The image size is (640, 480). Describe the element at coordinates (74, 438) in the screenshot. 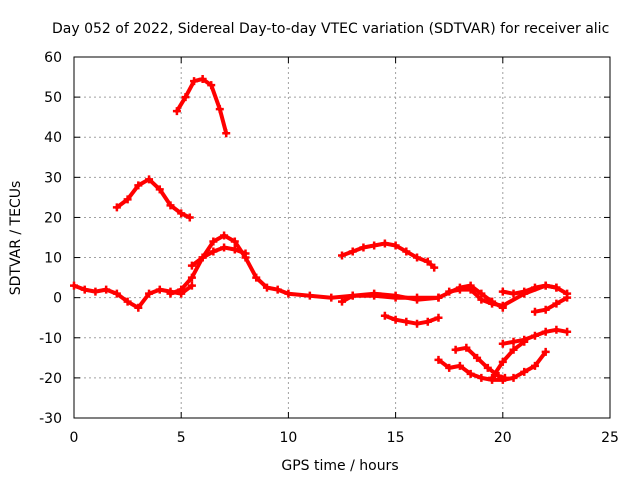

I see `x-tick-label: 0` at that location.